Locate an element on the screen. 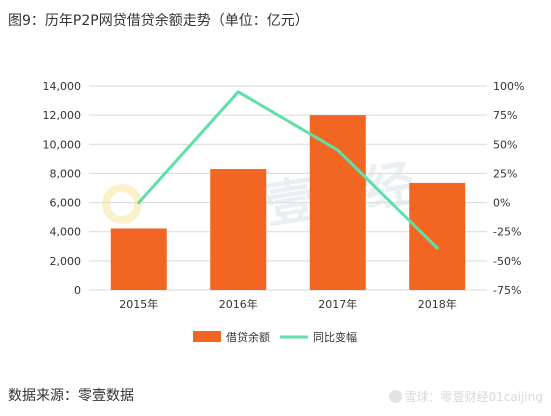 The height and width of the screenshot is (416, 551). y-left-tick-label: 12,000 is located at coordinates (62, 115).